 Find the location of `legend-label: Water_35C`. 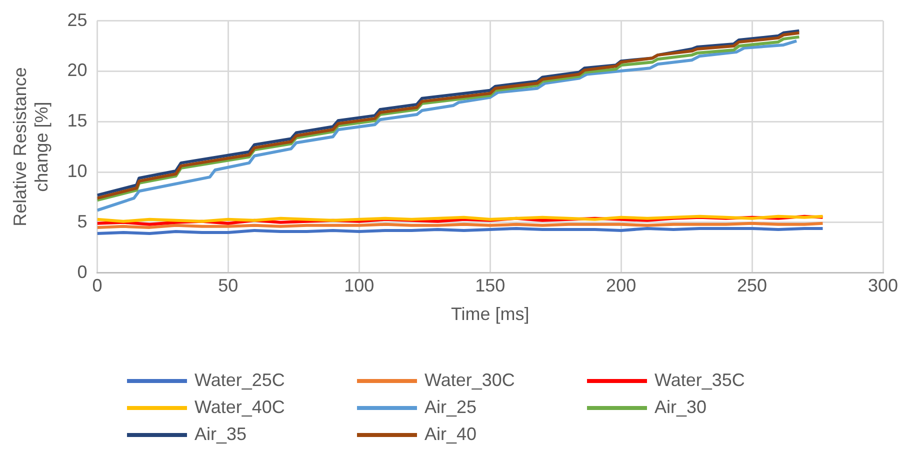

legend-label: Water_35C is located at coordinates (699, 380).